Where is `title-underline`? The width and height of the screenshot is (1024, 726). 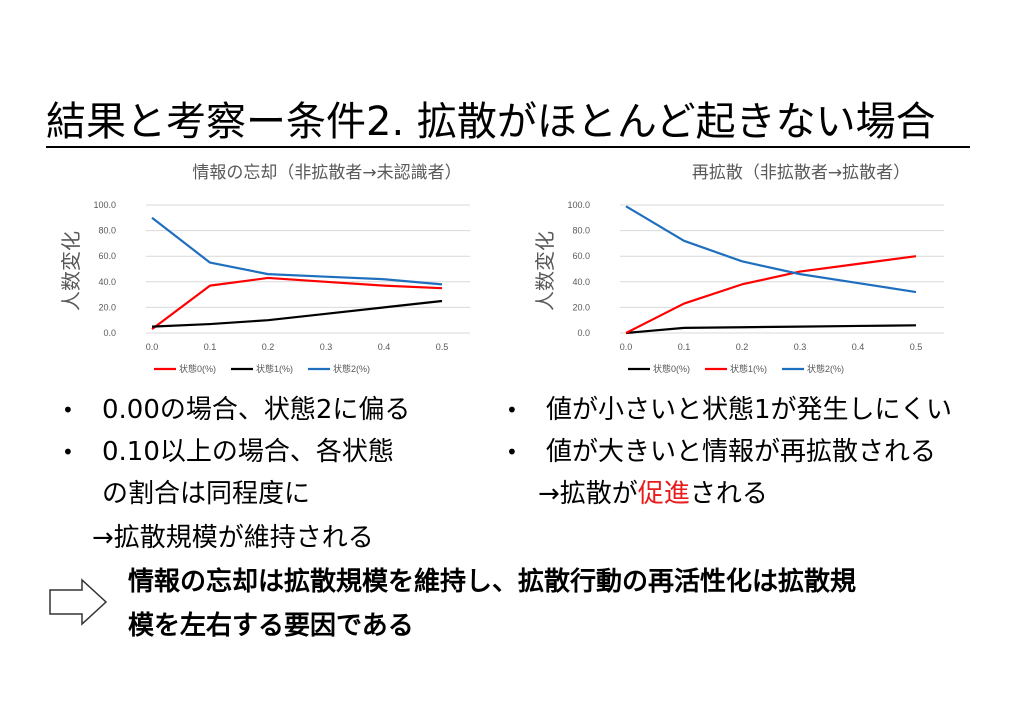
title-underline is located at coordinates (508, 147).